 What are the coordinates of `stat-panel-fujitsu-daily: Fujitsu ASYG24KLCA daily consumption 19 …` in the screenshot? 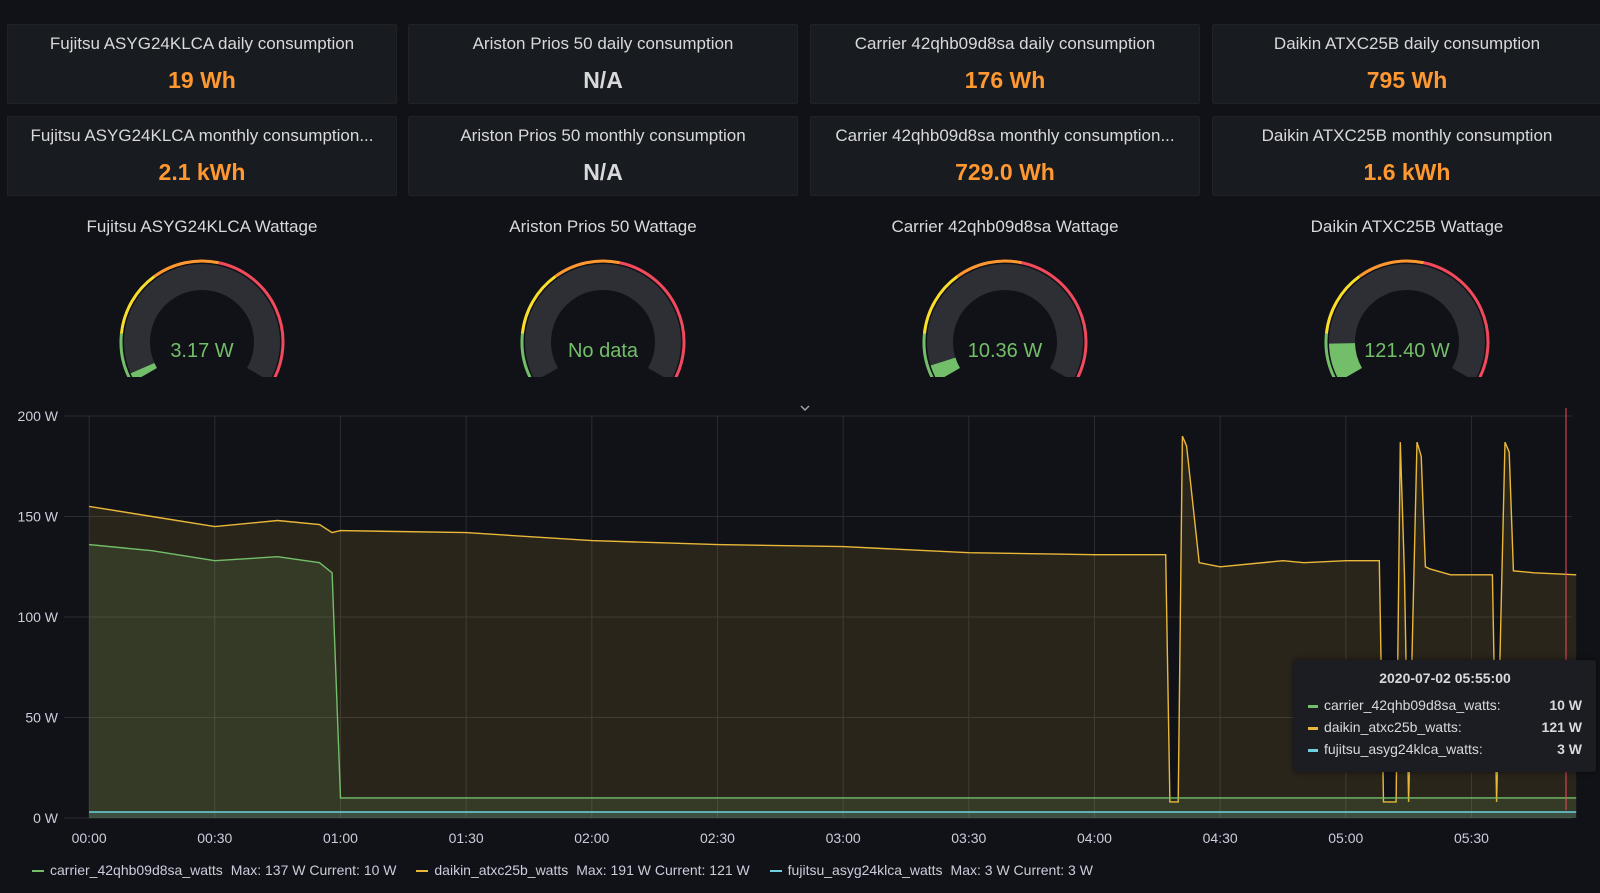 It's located at (202, 64).